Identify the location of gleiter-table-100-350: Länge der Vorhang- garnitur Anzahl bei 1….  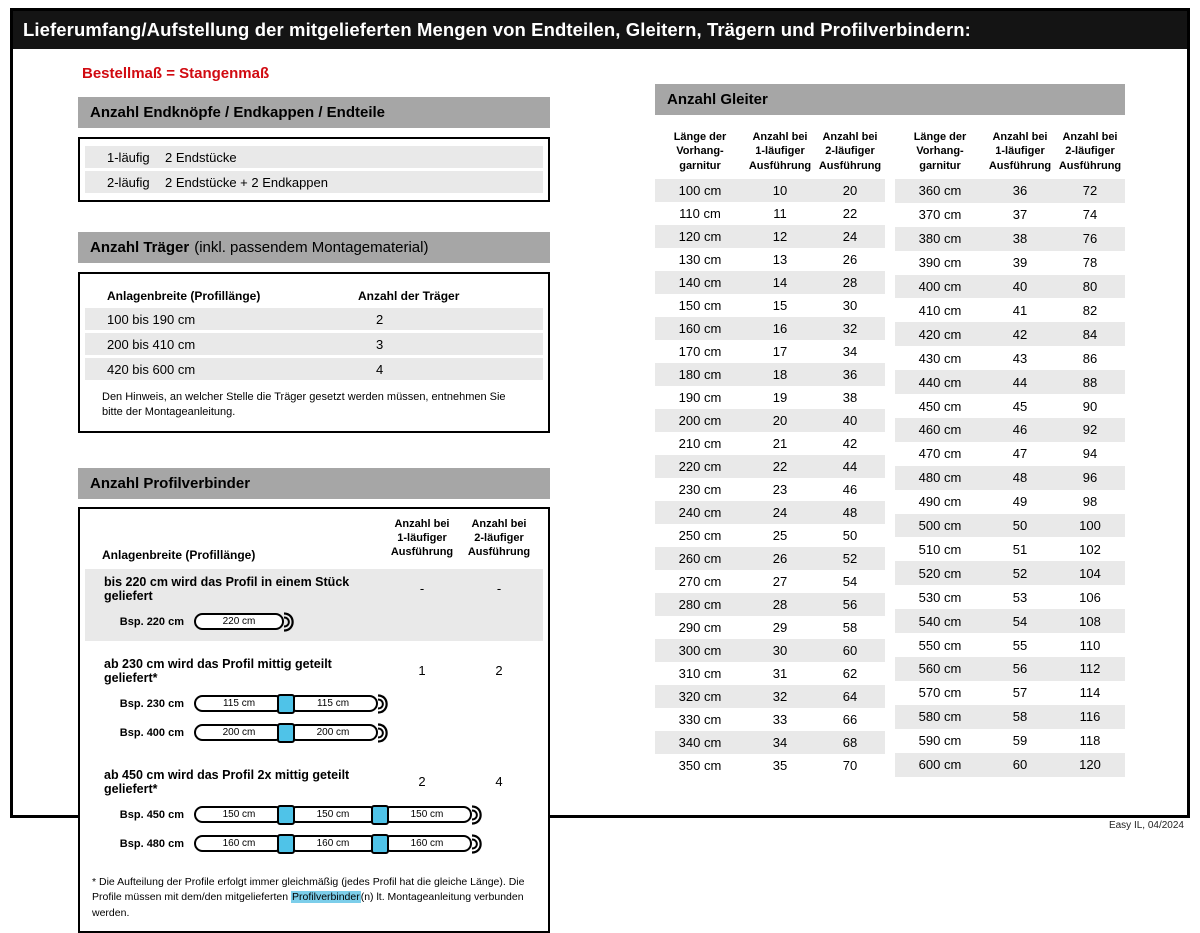
(770, 451).